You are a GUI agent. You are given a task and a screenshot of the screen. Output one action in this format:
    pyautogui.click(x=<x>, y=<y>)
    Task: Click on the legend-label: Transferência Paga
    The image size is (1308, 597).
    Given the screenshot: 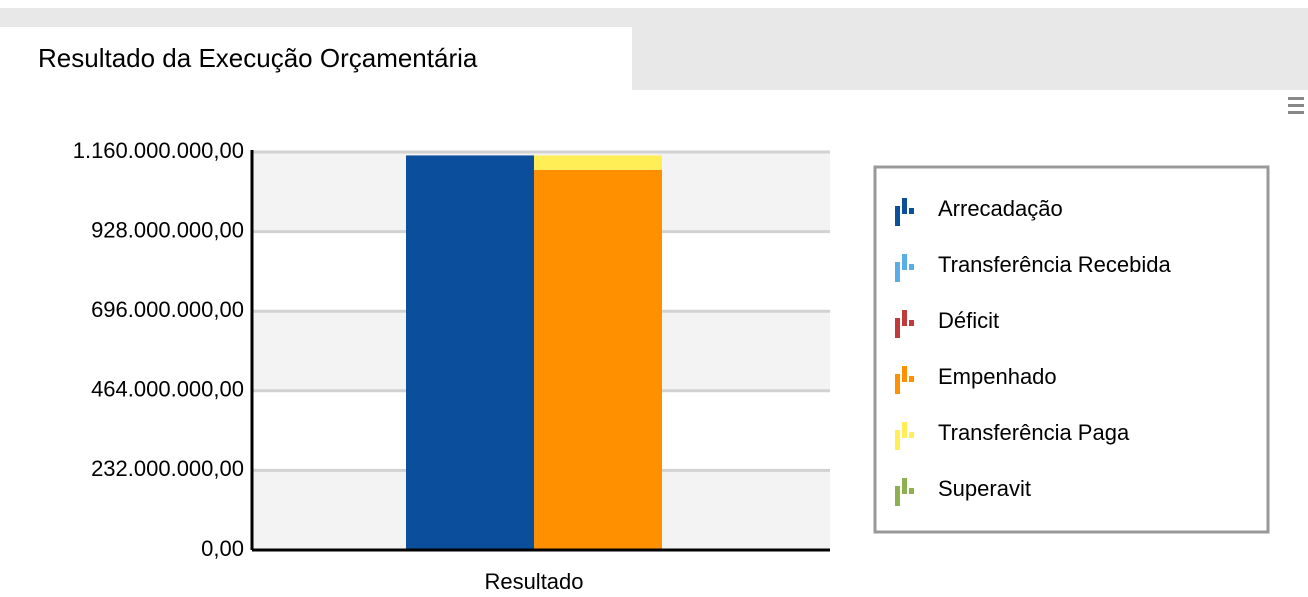 What is the action you would take?
    pyautogui.click(x=1034, y=432)
    